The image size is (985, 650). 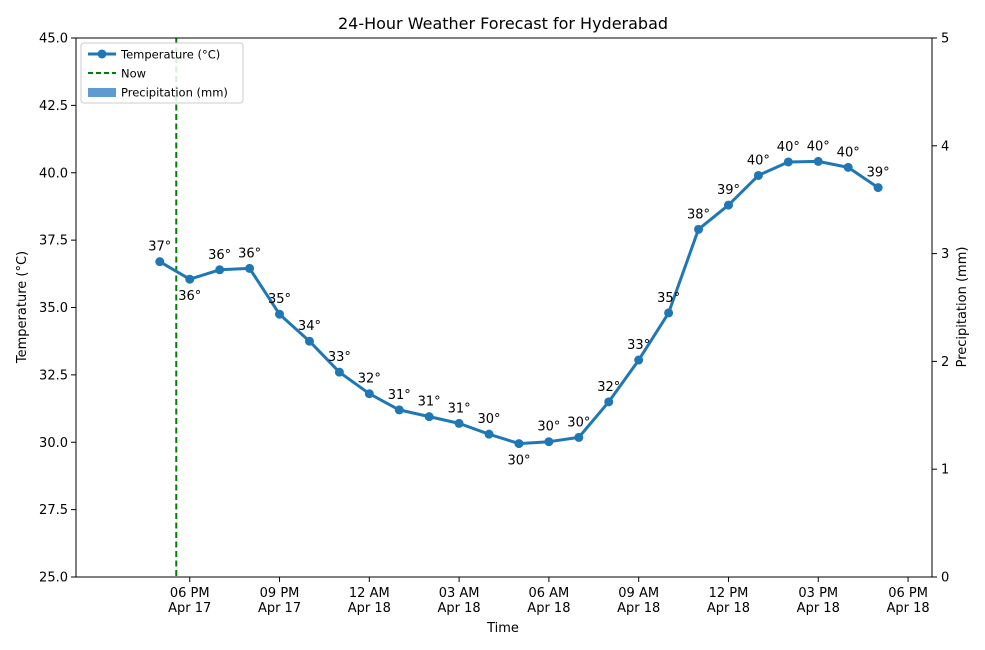 What do you see at coordinates (53, 241) in the screenshot?
I see `y-tick-label: 37.5` at bounding box center [53, 241].